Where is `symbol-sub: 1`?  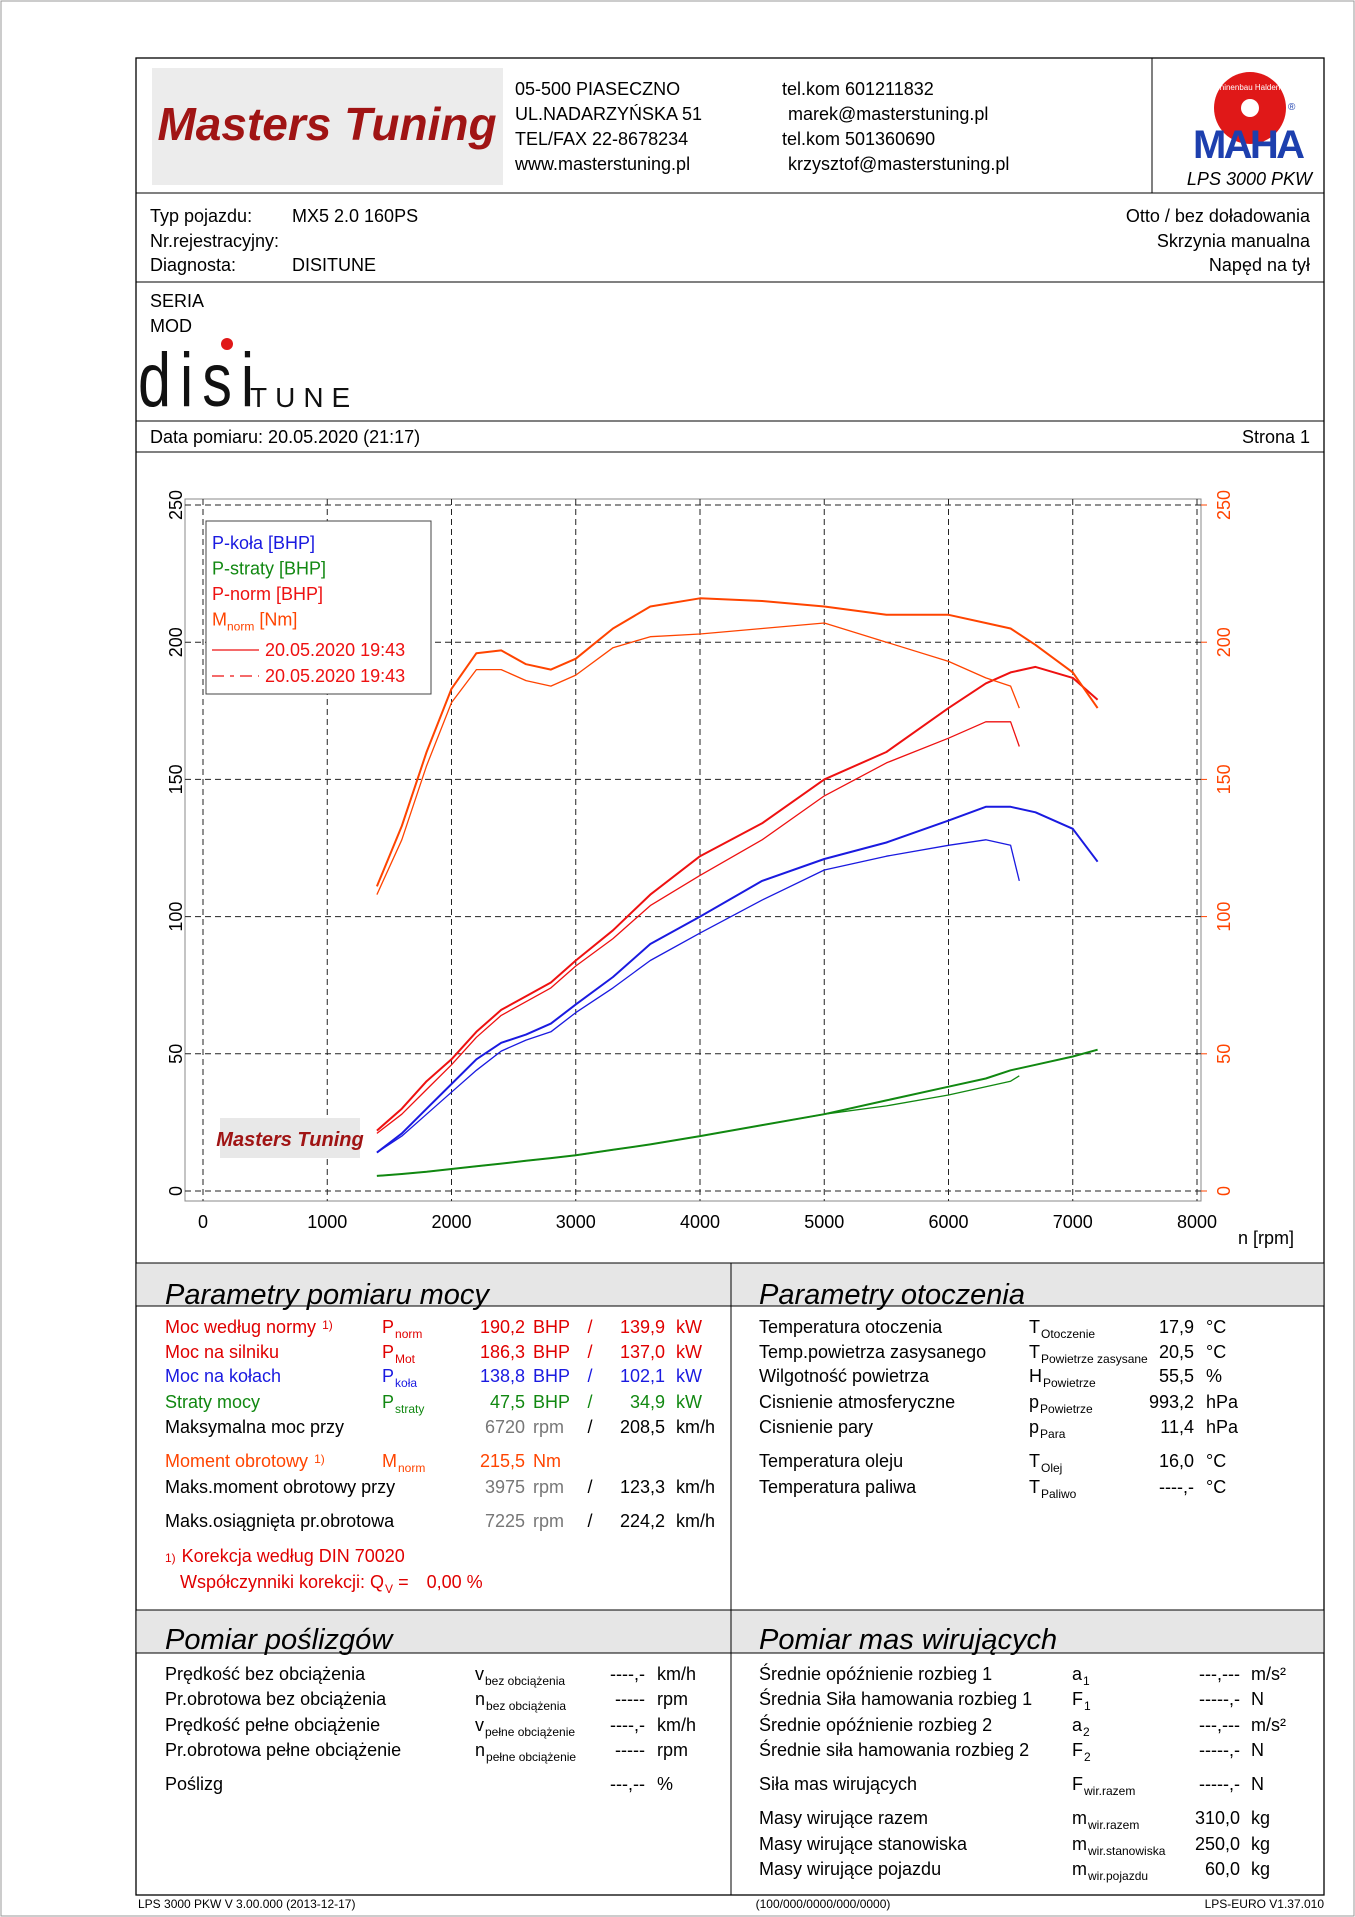 symbol-sub: 1 is located at coordinates (1086, 1681).